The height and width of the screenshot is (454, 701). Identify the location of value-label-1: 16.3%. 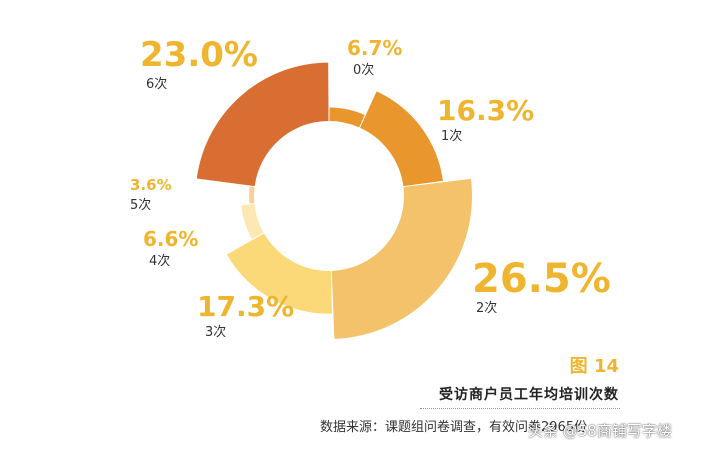
(485, 110).